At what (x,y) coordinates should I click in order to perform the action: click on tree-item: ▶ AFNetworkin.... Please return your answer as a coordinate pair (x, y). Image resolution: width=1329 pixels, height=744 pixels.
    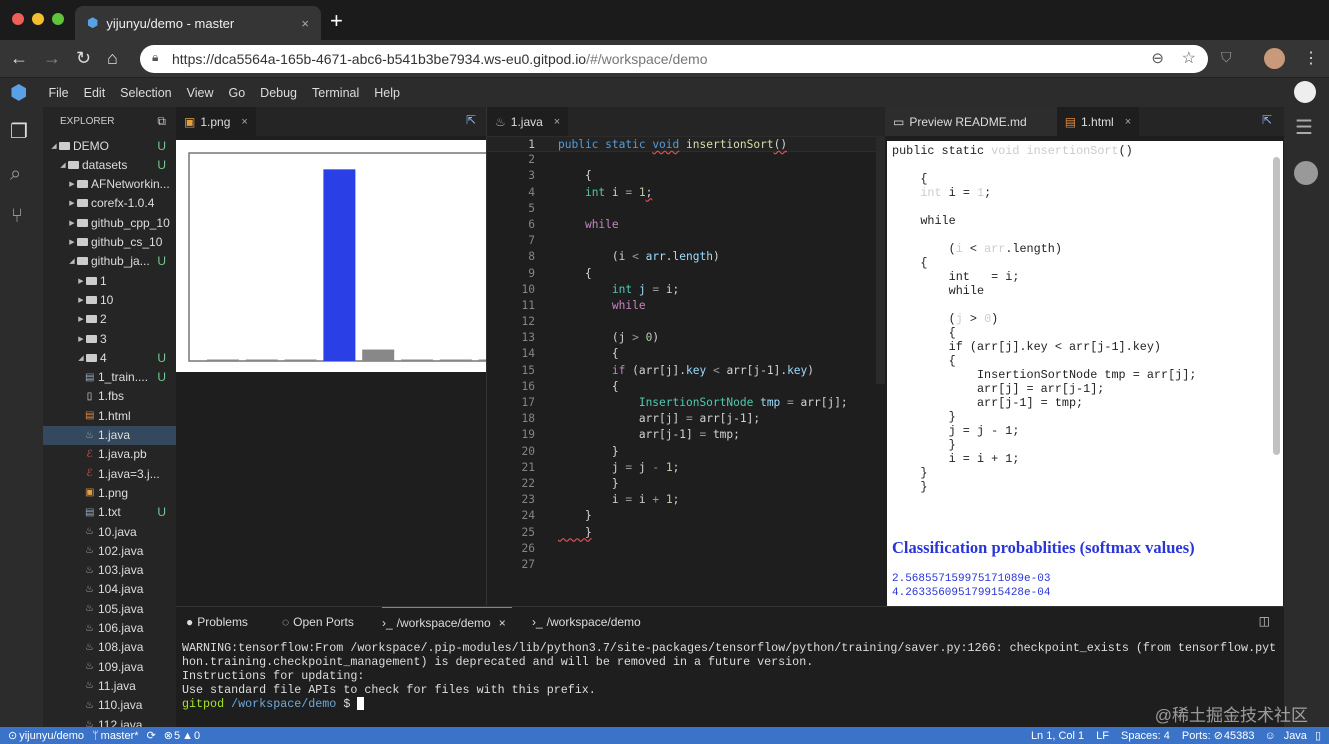
    Looking at the image, I should click on (109, 184).